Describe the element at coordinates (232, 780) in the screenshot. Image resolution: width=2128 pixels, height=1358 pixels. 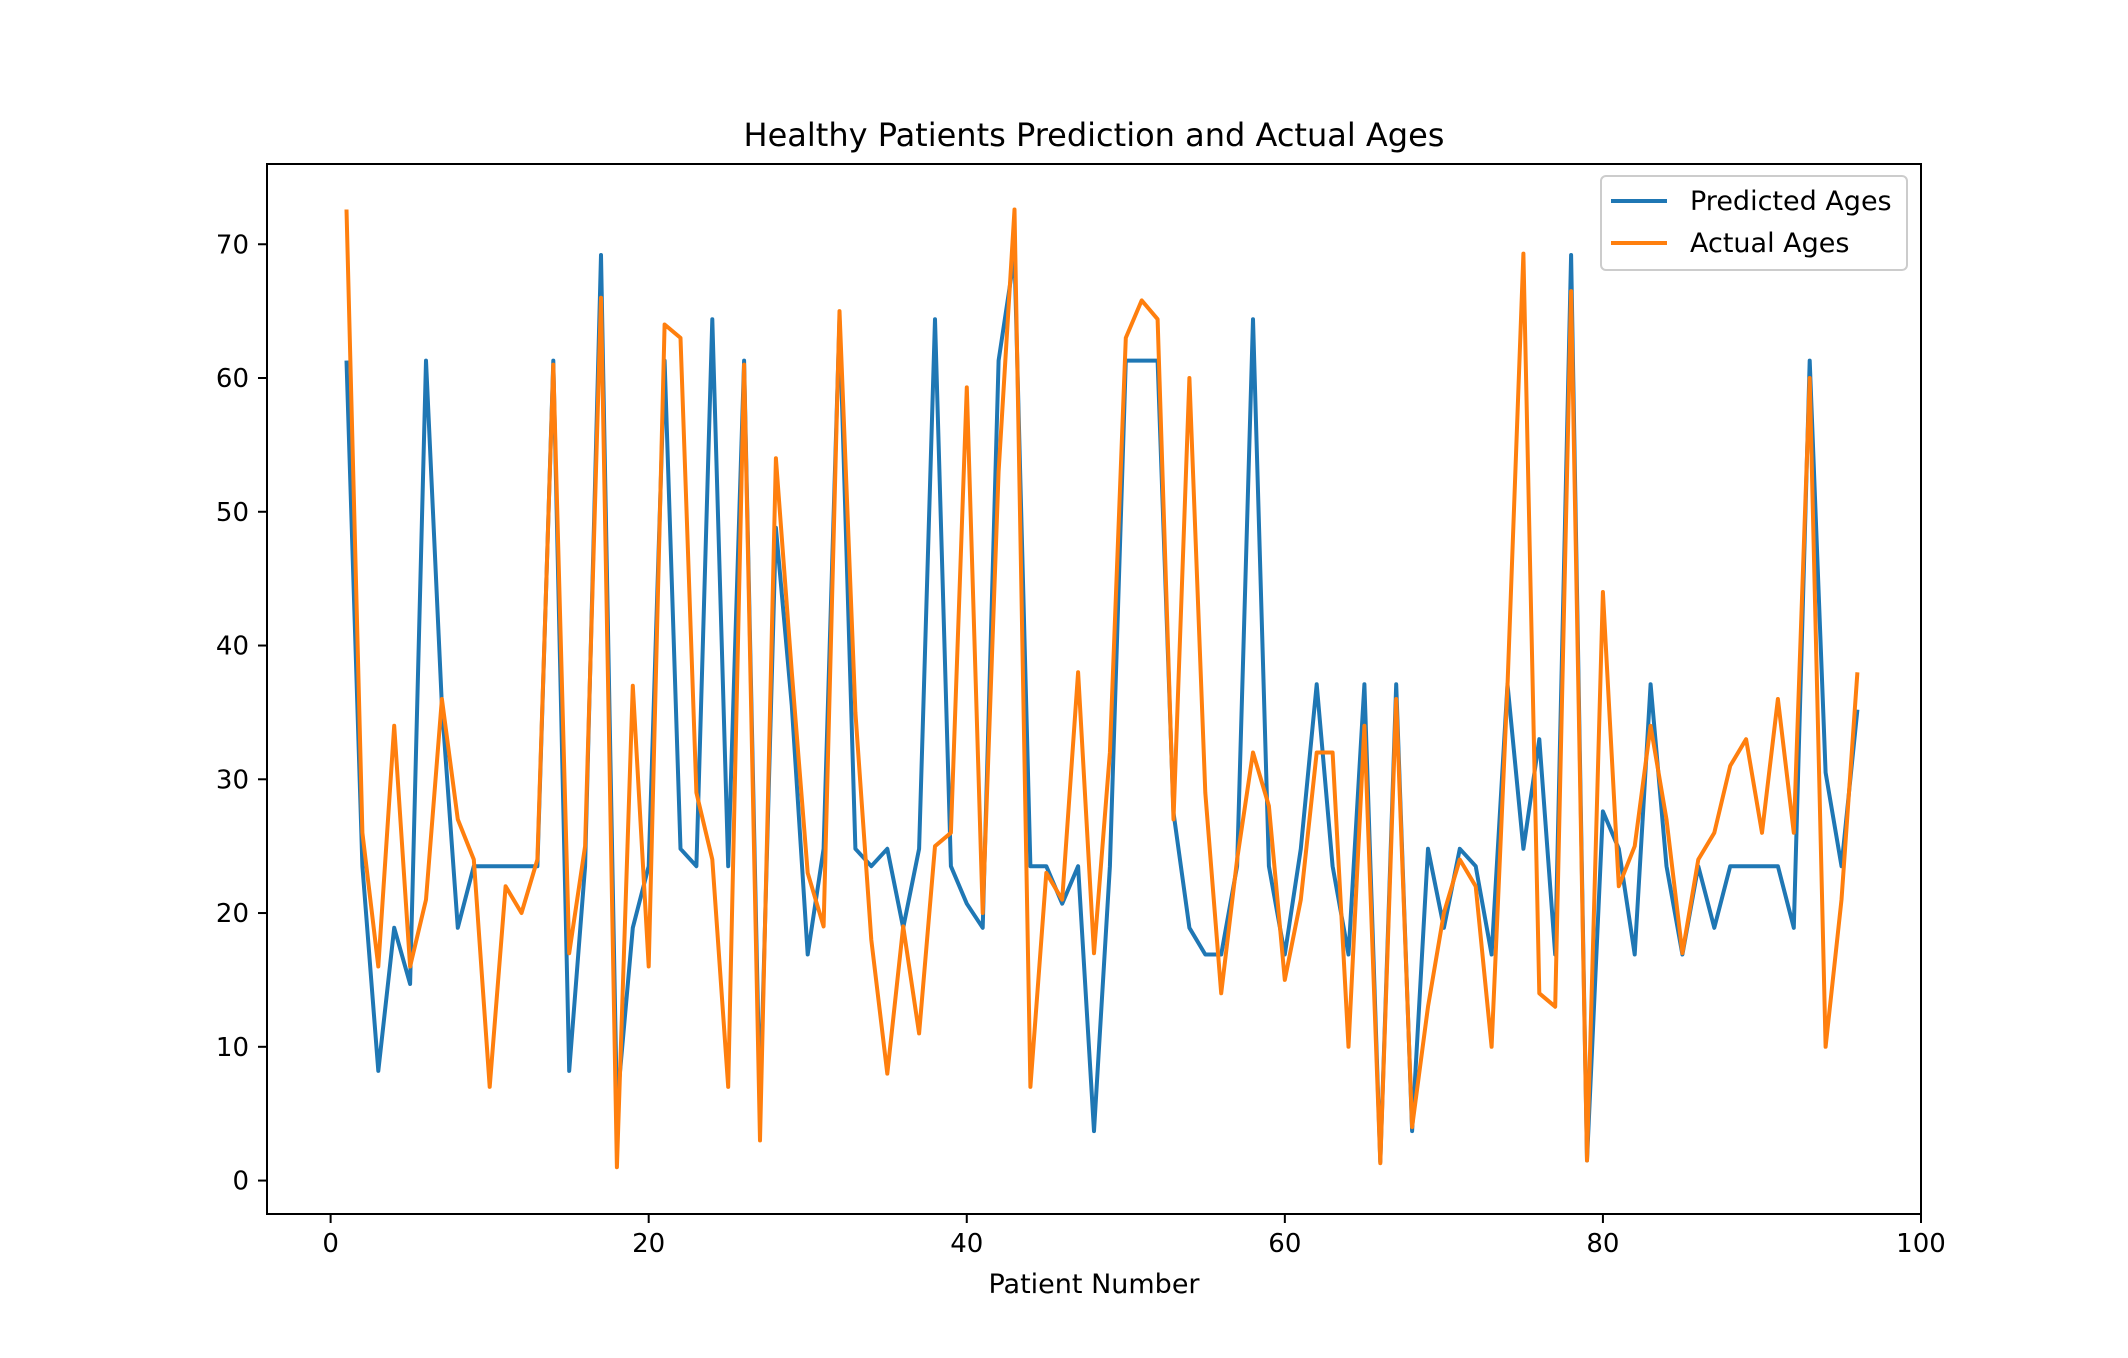
I see `y-tick-label: 30` at that location.